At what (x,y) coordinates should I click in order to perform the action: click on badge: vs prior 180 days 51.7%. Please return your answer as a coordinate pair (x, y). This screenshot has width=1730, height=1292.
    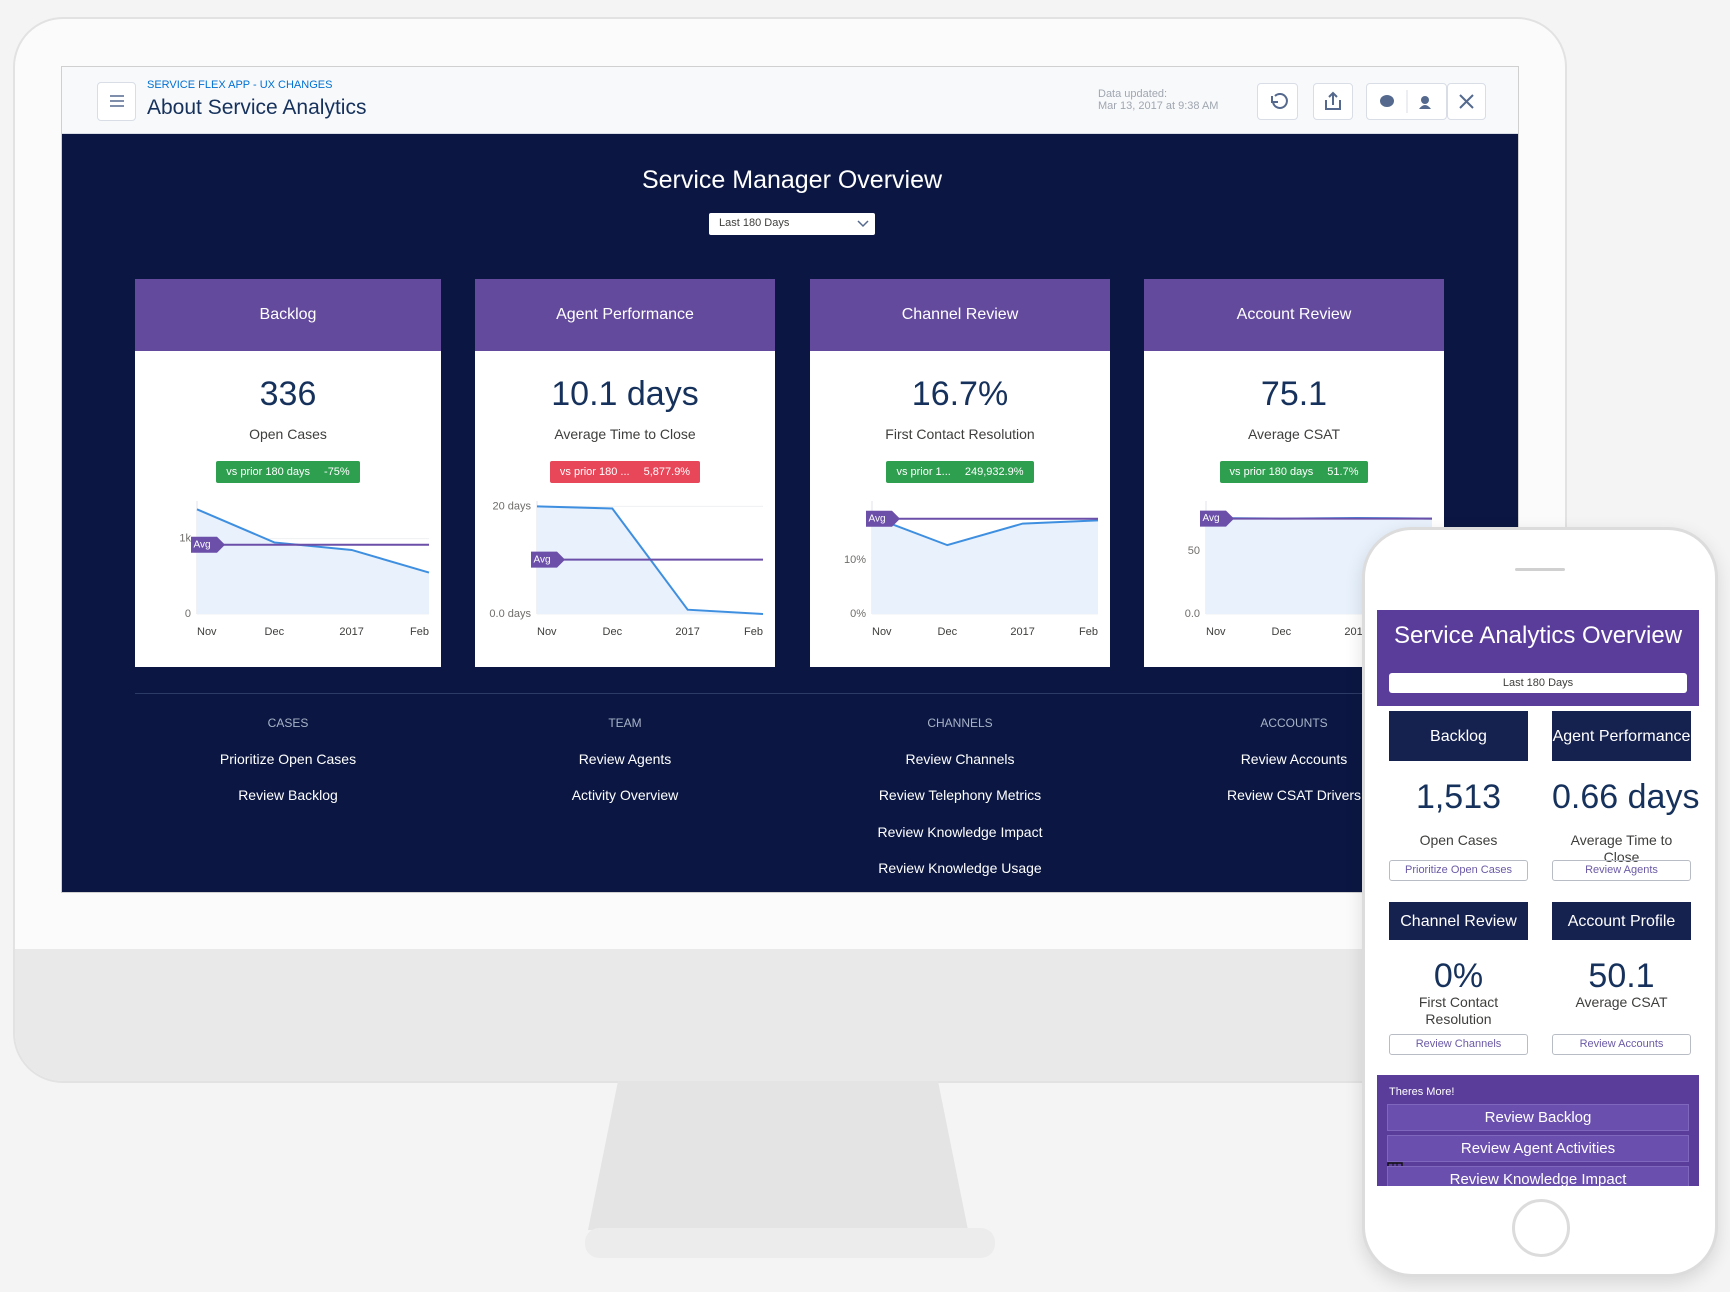
    Looking at the image, I should click on (1294, 472).